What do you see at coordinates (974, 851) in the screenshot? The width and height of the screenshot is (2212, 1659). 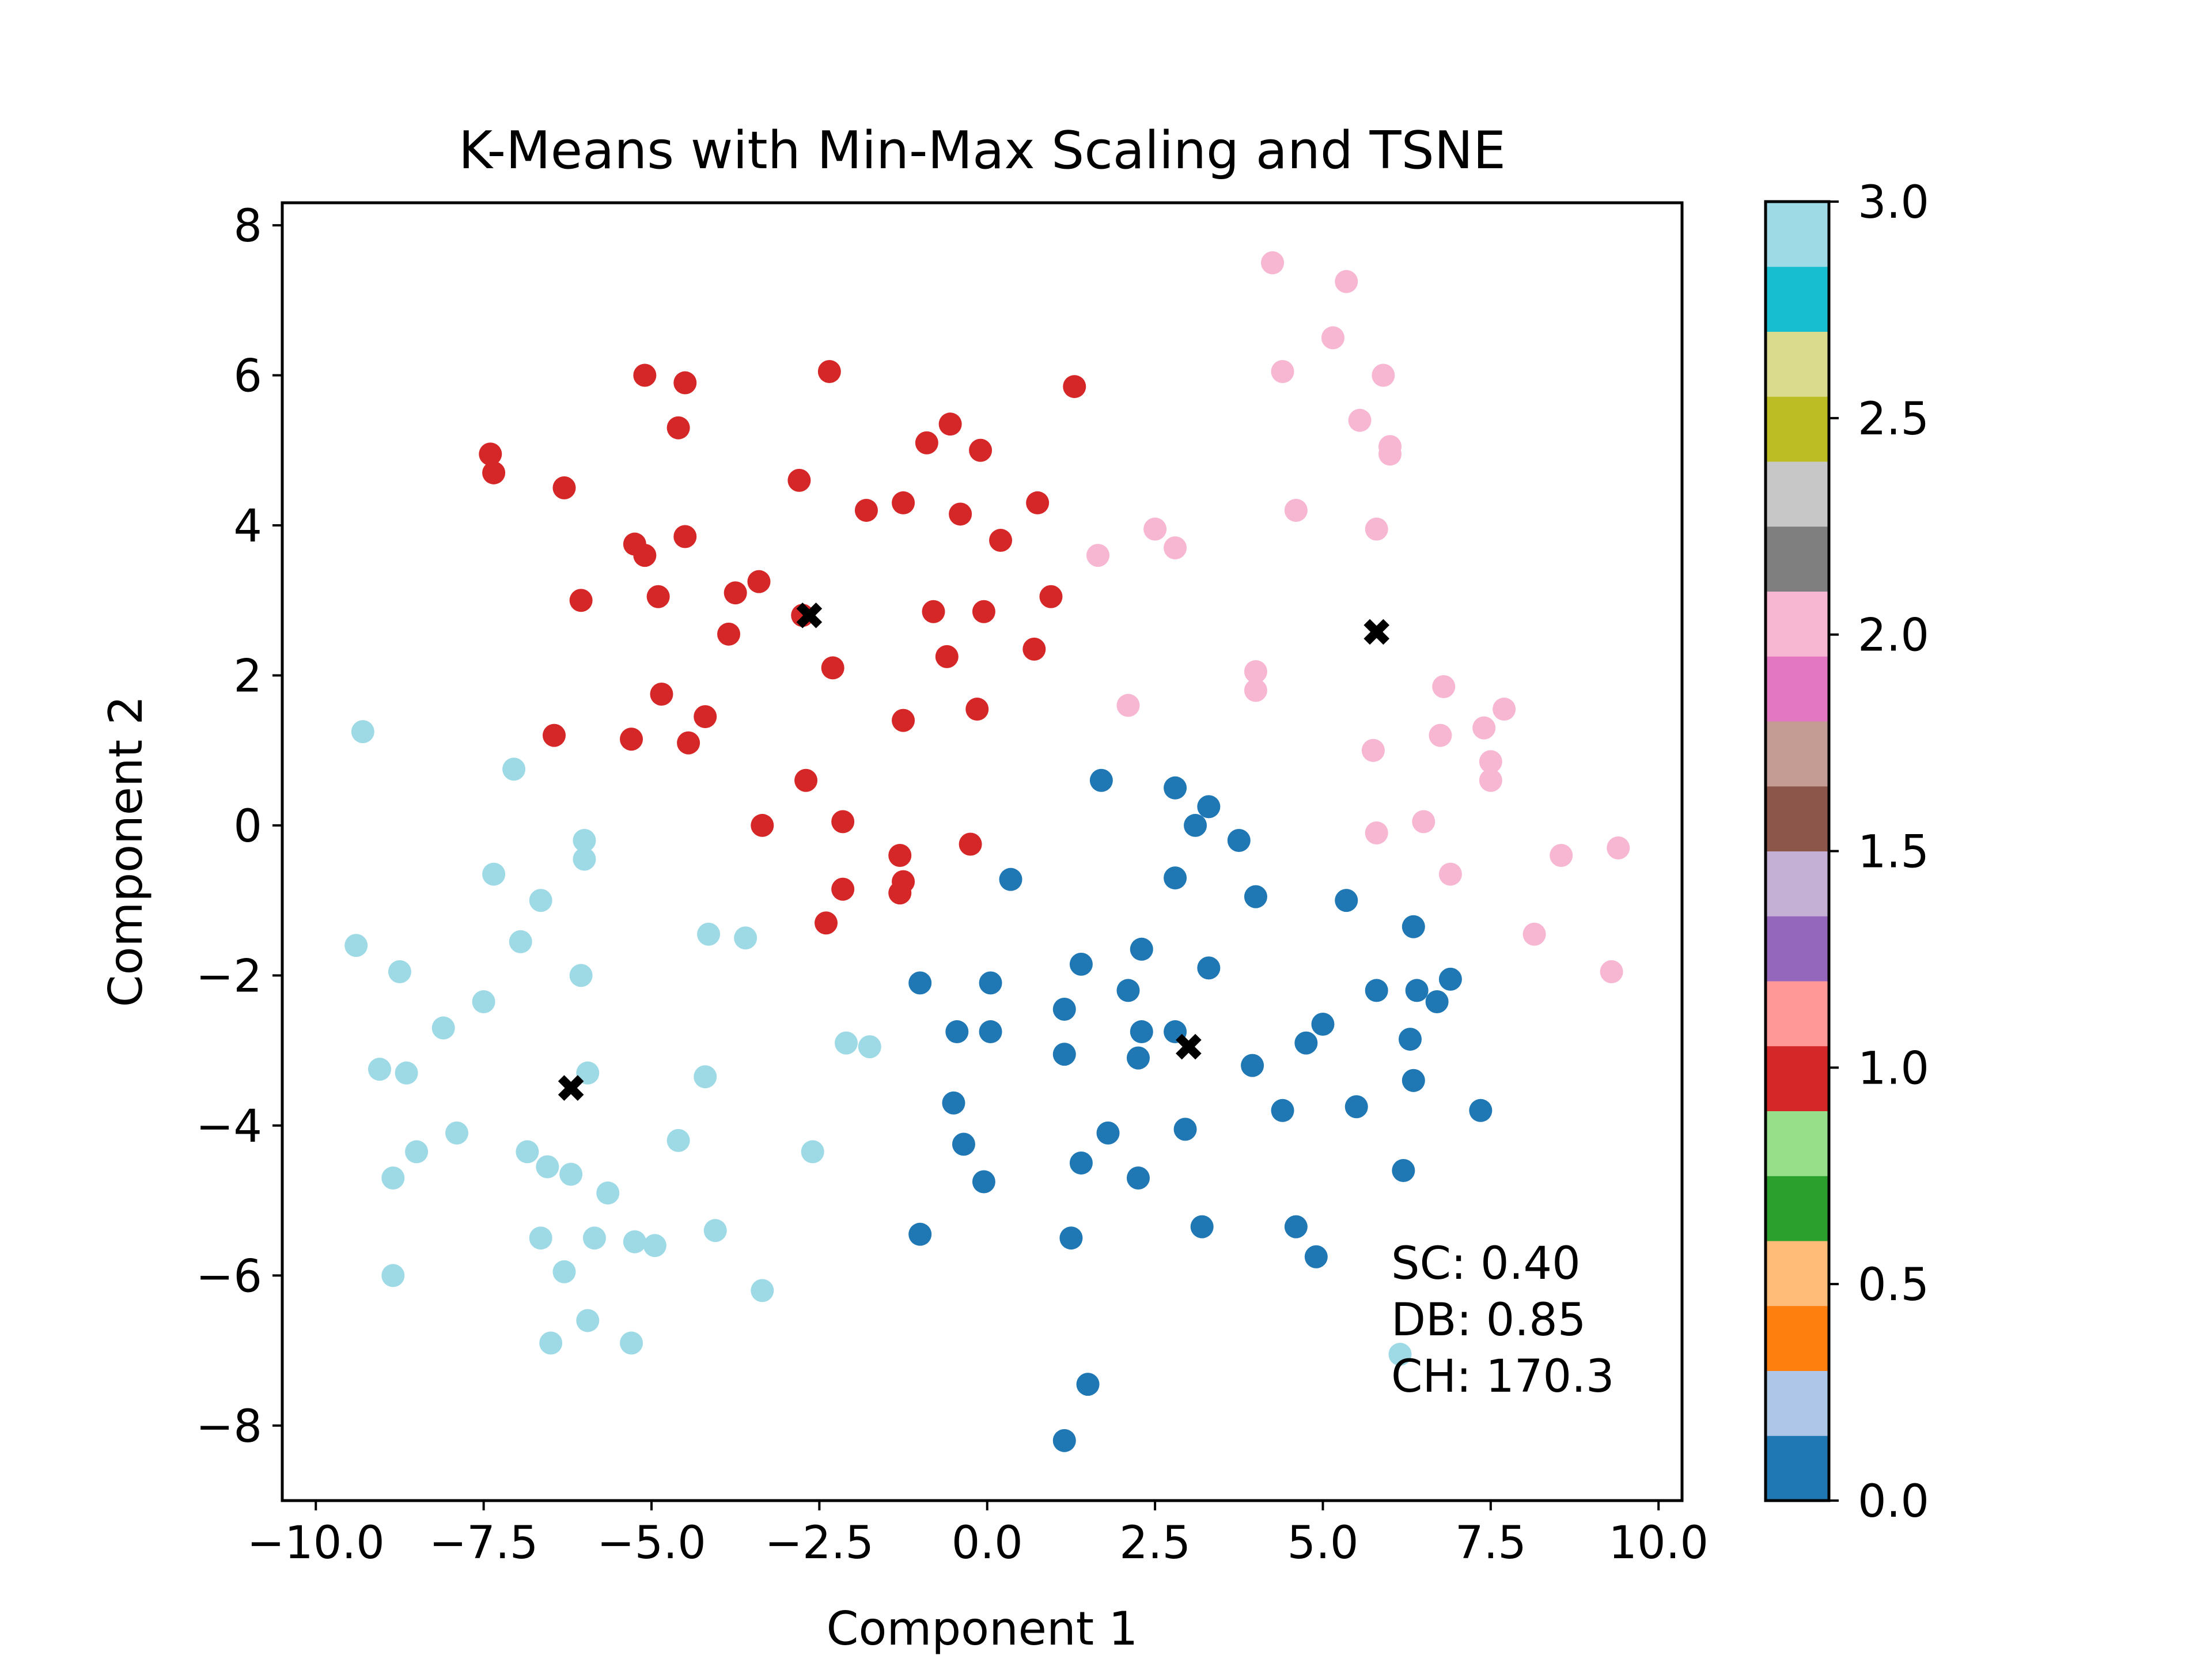 I see `centroid-markers` at bounding box center [974, 851].